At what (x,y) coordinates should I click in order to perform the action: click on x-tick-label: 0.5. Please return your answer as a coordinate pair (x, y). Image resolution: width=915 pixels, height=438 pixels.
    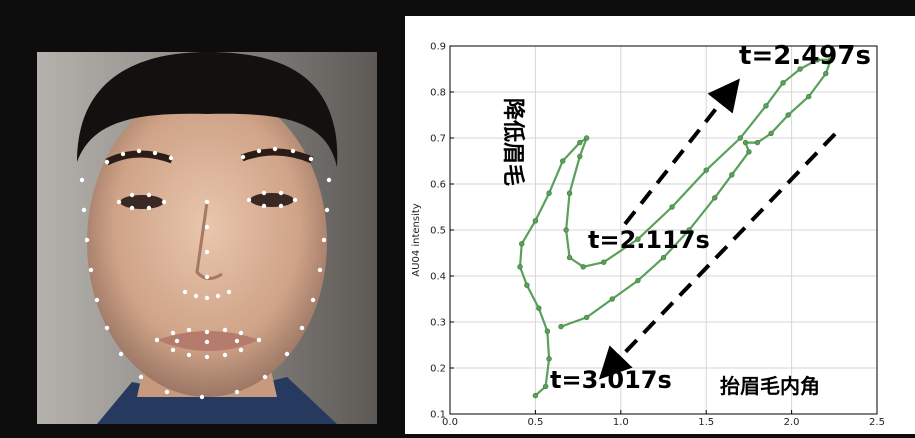
    Looking at the image, I should click on (535, 422).